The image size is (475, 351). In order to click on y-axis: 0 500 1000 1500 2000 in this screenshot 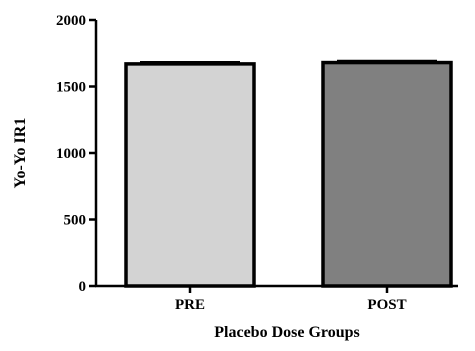, I will do `click(77, 154)`.